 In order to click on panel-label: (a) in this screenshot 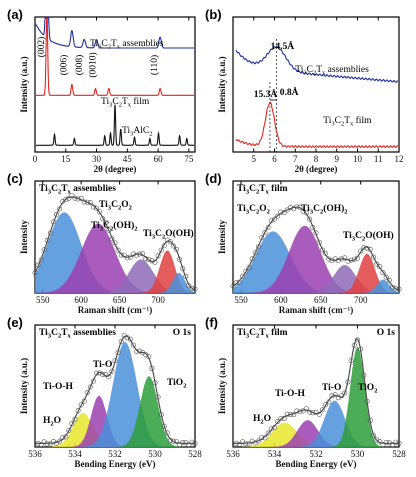, I will do `click(15, 14)`.